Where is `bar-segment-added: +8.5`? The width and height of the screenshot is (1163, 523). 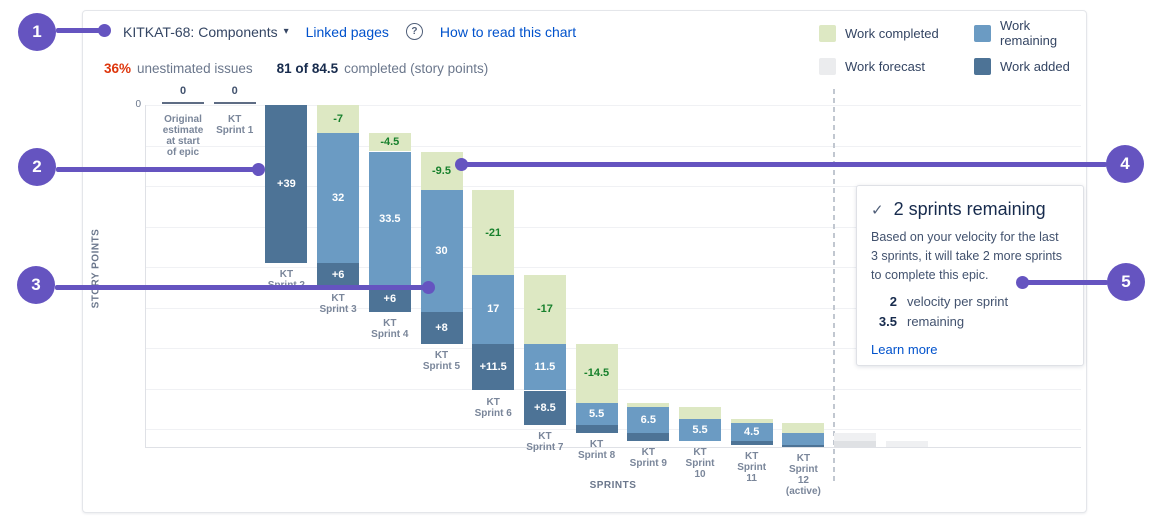 bar-segment-added: +8.5 is located at coordinates (544, 407).